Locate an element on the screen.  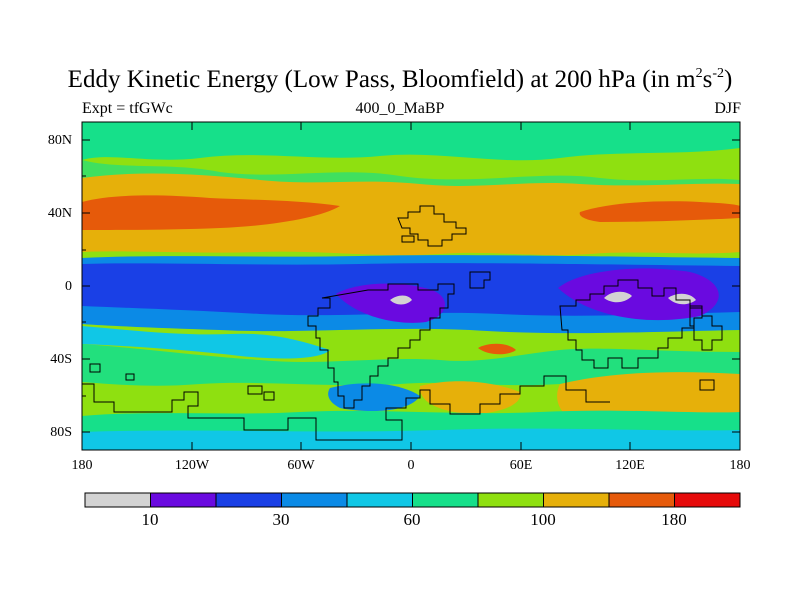
subtitle-center: 400_0_MaBP is located at coordinates (400, 108).